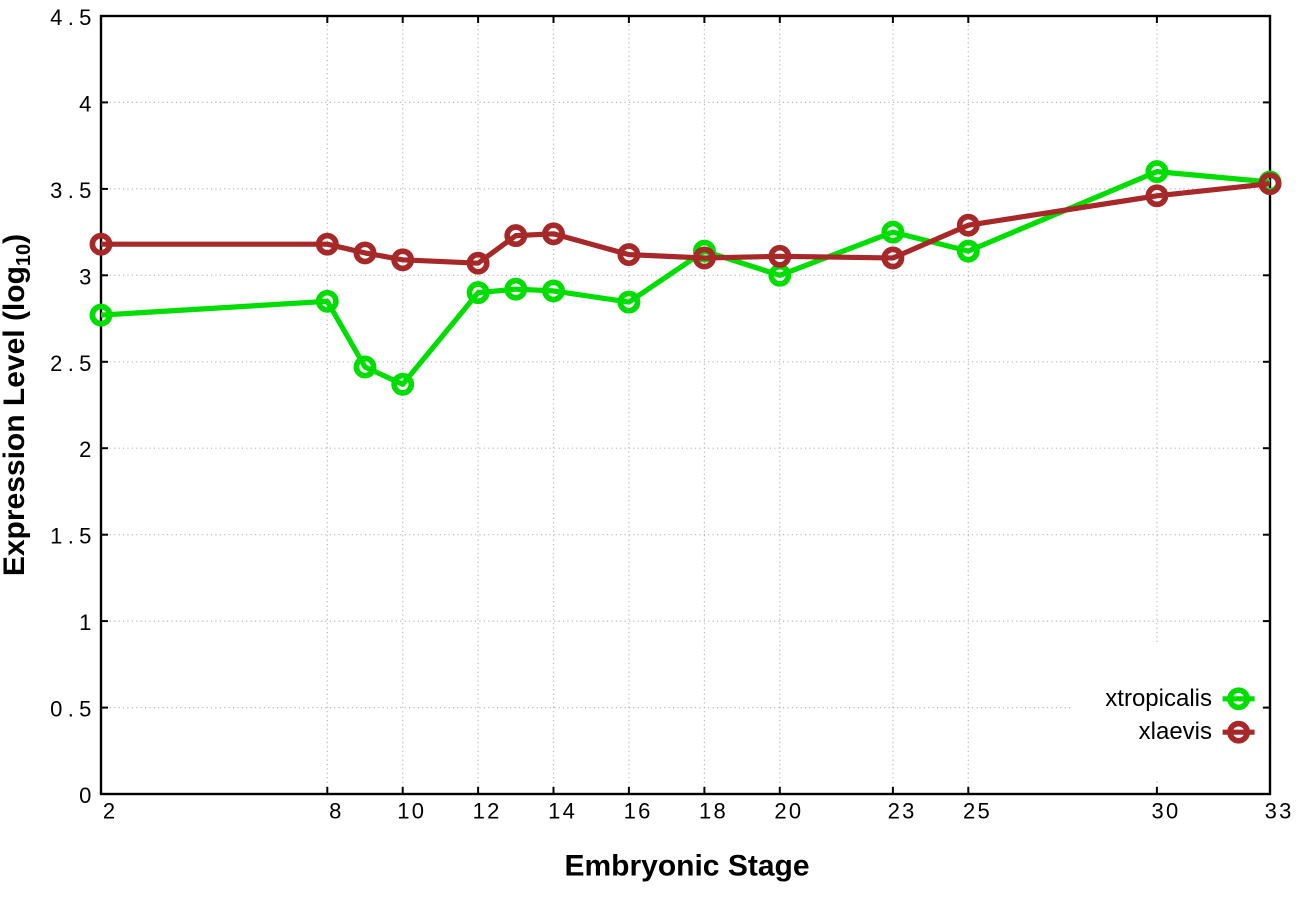  I want to click on svg-text: xlaevis, so click(1175, 731).